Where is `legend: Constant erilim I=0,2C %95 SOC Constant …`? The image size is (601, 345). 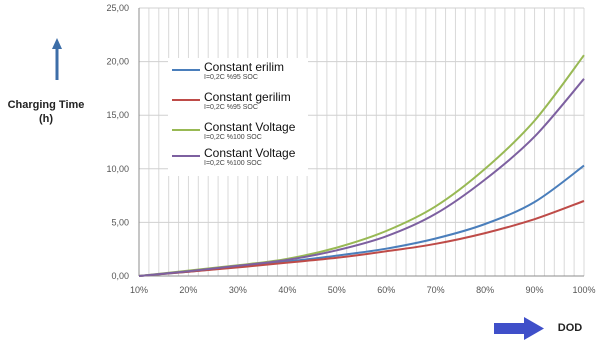 legend: Constant erilim I=0,2C %95 SOC Constant … is located at coordinates (238, 117).